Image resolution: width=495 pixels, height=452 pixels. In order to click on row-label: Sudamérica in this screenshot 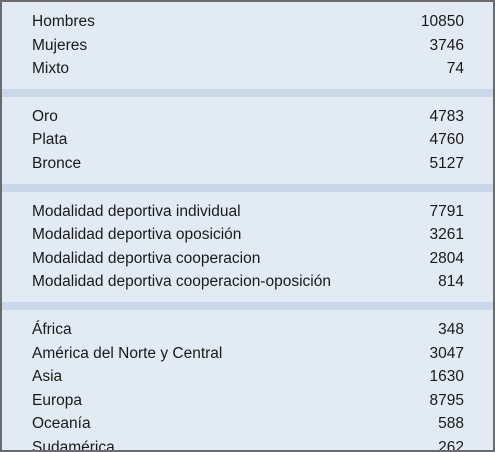, I will do `click(73, 445)`.